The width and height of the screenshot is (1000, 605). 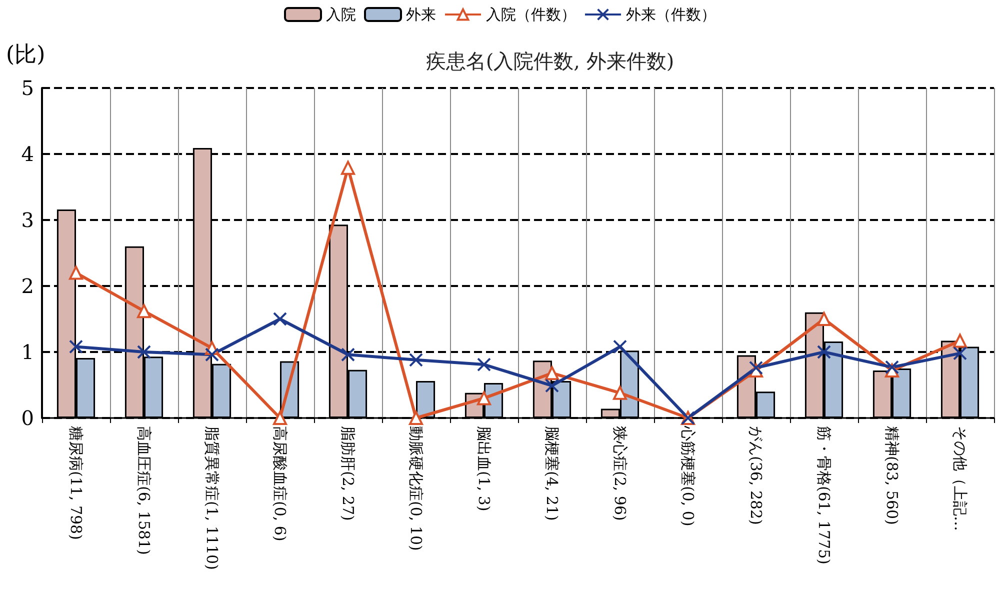 What do you see at coordinates (550, 61) in the screenshot?
I see `chart-title: 疾患名(入院件数, 外来件数)` at bounding box center [550, 61].